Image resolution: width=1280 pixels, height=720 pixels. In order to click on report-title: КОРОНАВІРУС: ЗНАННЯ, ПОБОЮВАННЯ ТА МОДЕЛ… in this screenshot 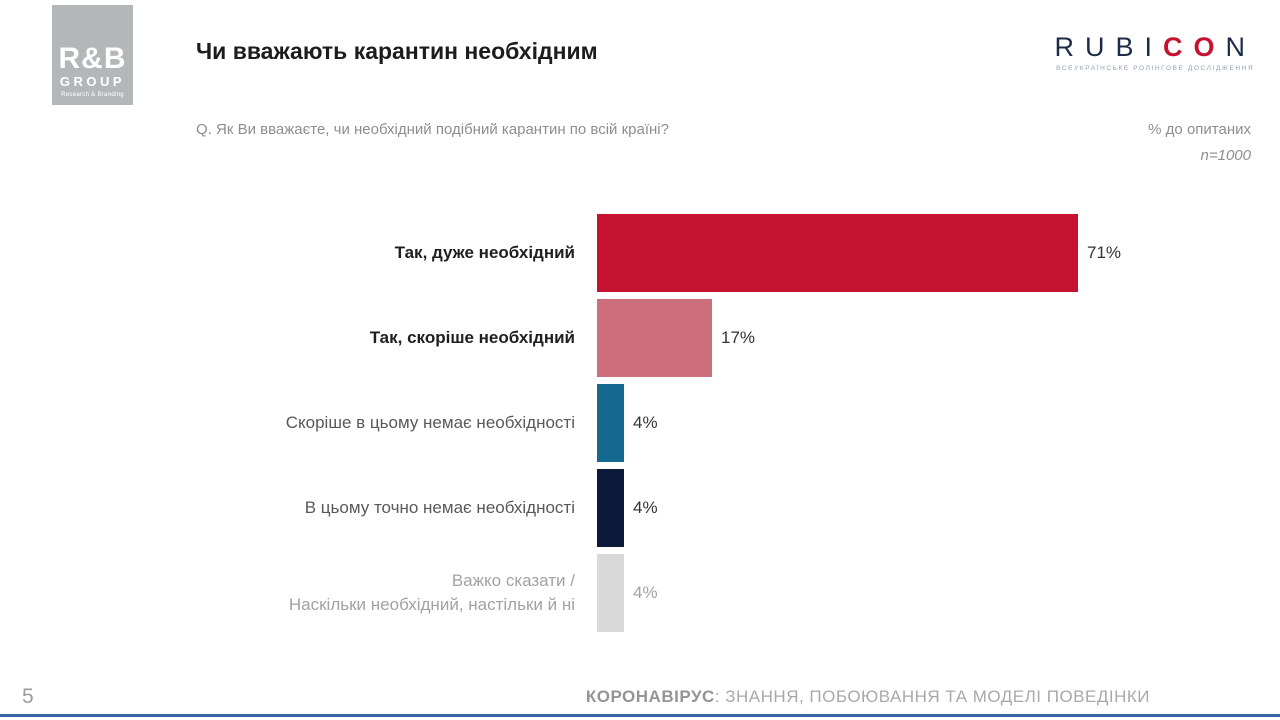, I will do `click(868, 697)`.